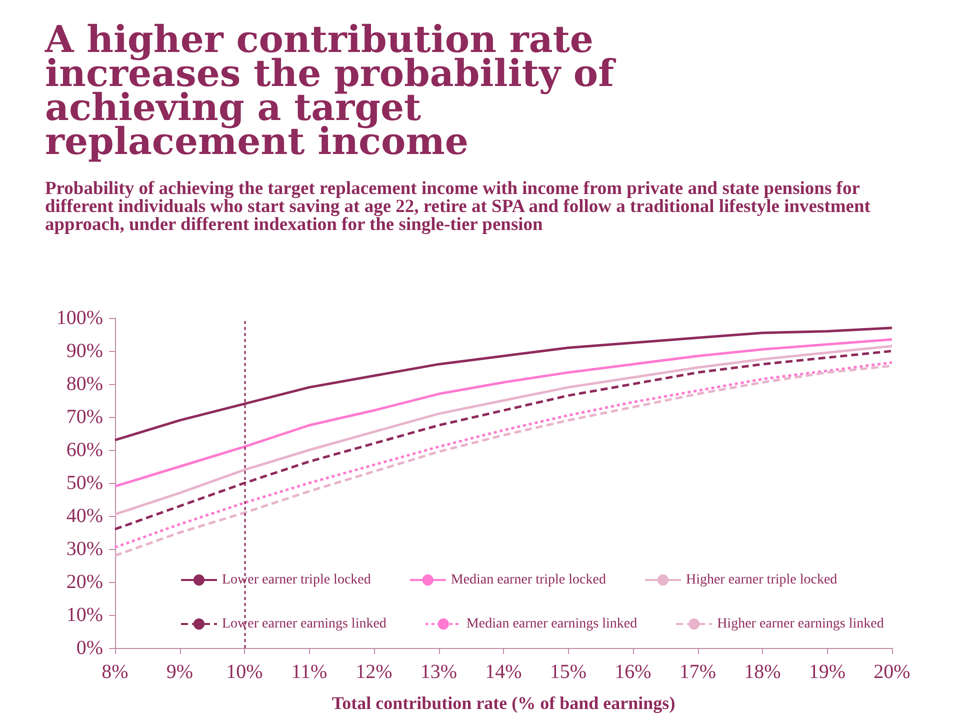 The width and height of the screenshot is (960, 722). I want to click on x-tick-label: 17%, so click(697, 672).